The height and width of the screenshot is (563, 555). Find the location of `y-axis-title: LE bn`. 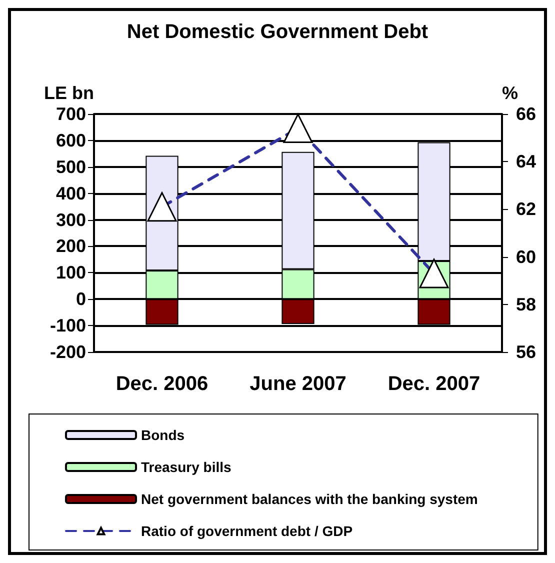

y-axis-title: LE bn is located at coordinates (69, 93).